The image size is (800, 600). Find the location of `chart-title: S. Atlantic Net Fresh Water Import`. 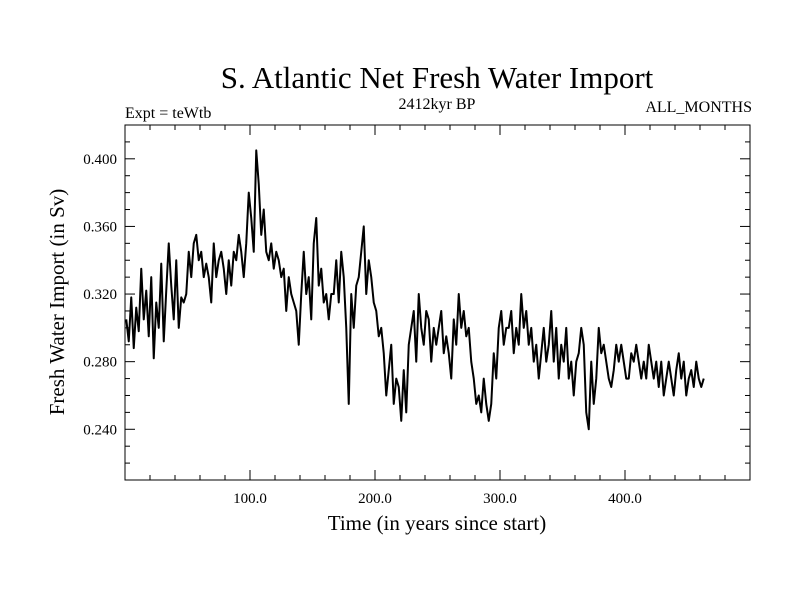

chart-title: S. Atlantic Net Fresh Water Import is located at coordinates (437, 77).